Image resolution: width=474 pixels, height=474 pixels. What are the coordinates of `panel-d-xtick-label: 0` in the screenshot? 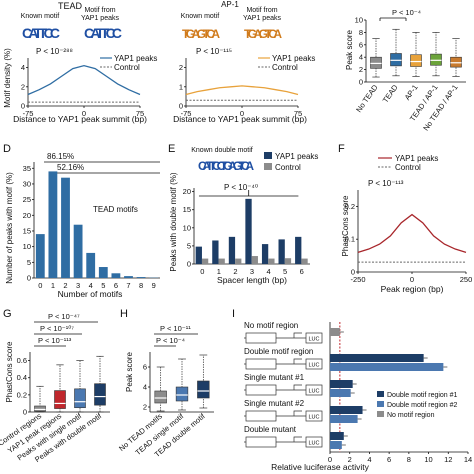 It's located at (40, 285).